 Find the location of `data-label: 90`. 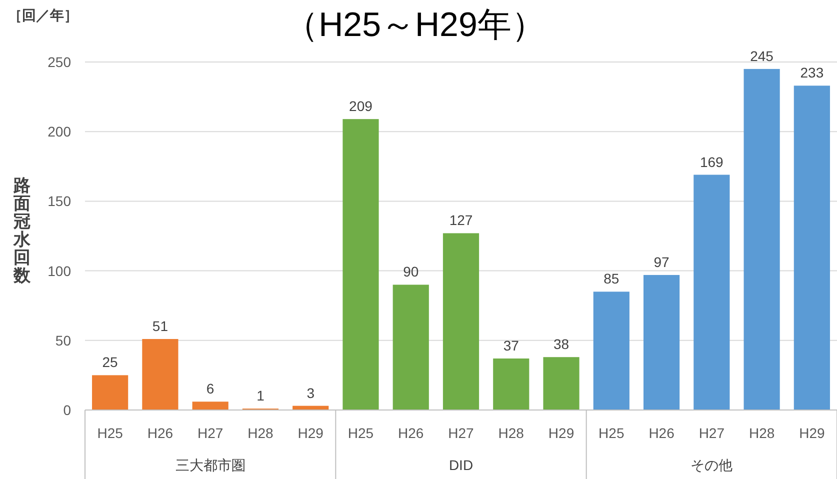

data-label: 90 is located at coordinates (411, 272).